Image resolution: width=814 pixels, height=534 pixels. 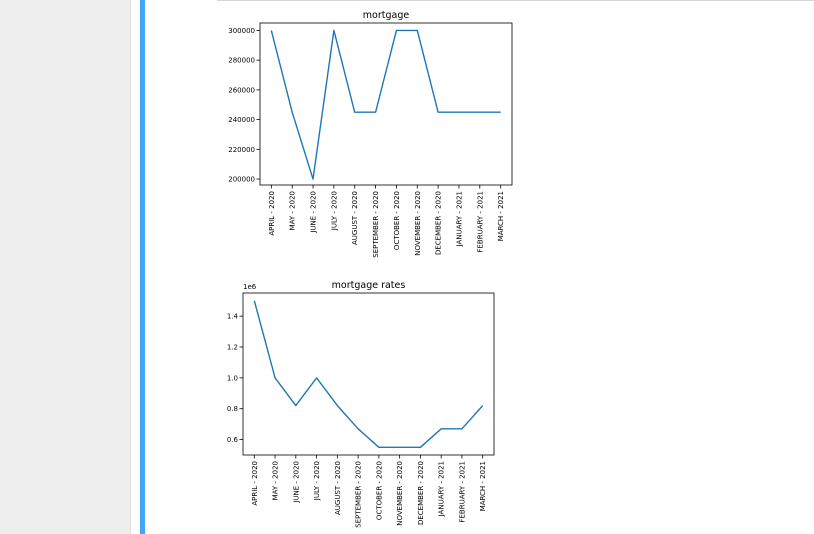 What do you see at coordinates (241, 180) in the screenshot?
I see `y-tick-label: 200000` at bounding box center [241, 180].